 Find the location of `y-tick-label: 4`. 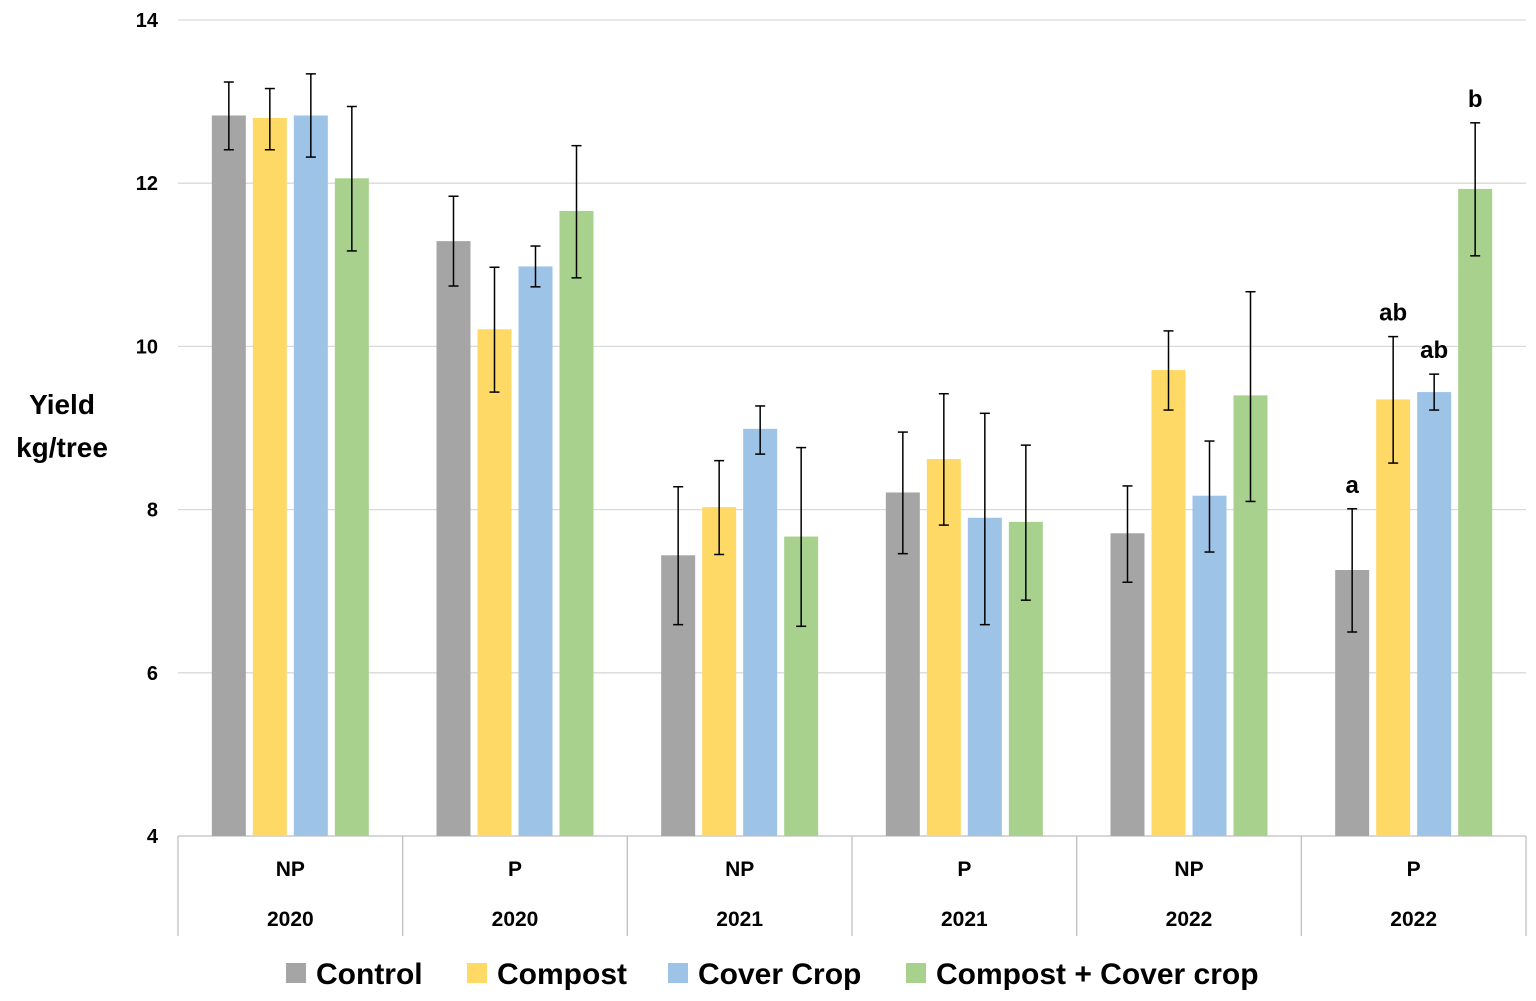

y-tick-label: 4 is located at coordinates (153, 837).